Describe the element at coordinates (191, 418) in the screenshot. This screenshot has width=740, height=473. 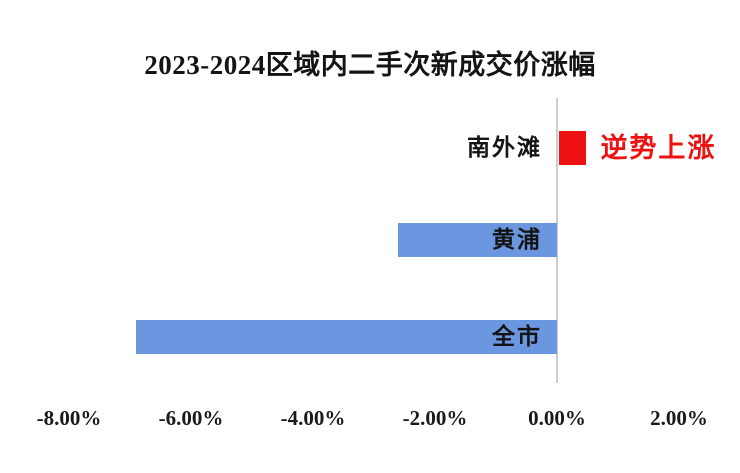
I see `x-tick-label-2: -6.00%` at that location.